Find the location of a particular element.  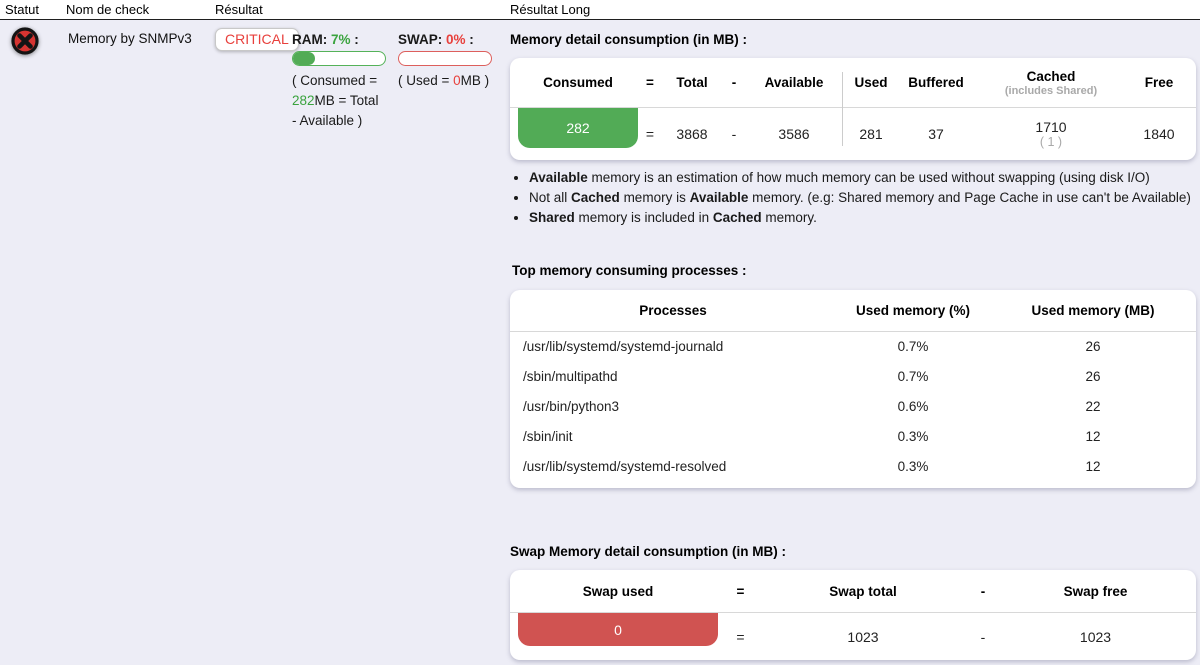

column-divider is located at coordinates (842, 109).